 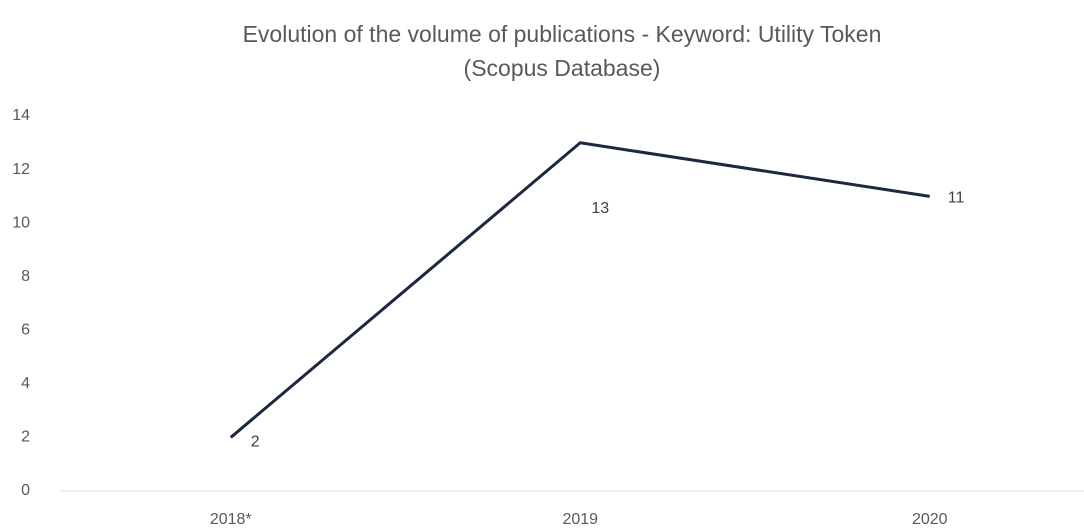 I want to click on data-label: 13, so click(x=600, y=208).